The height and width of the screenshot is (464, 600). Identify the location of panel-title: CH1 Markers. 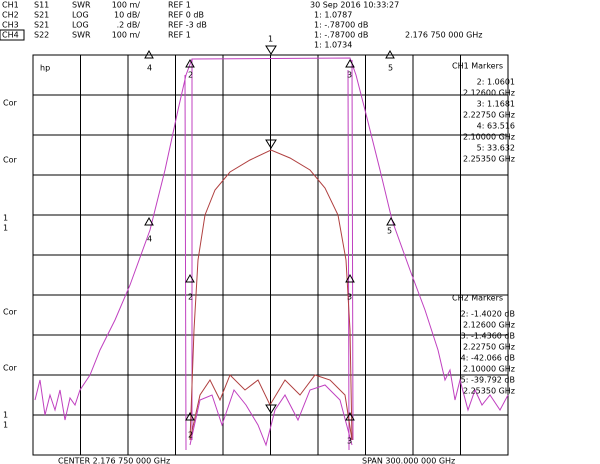
(477, 66).